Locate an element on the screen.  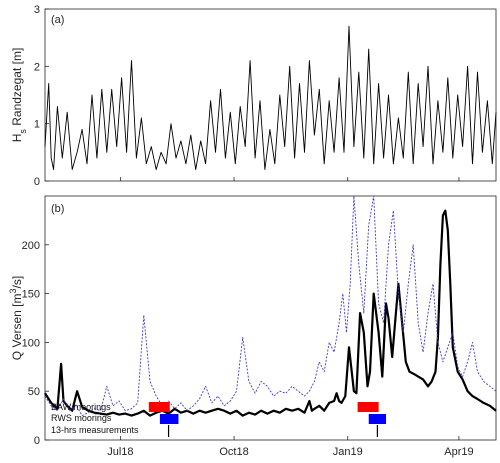
panel-b-y-tick-label: 50 is located at coordinates (34, 392).